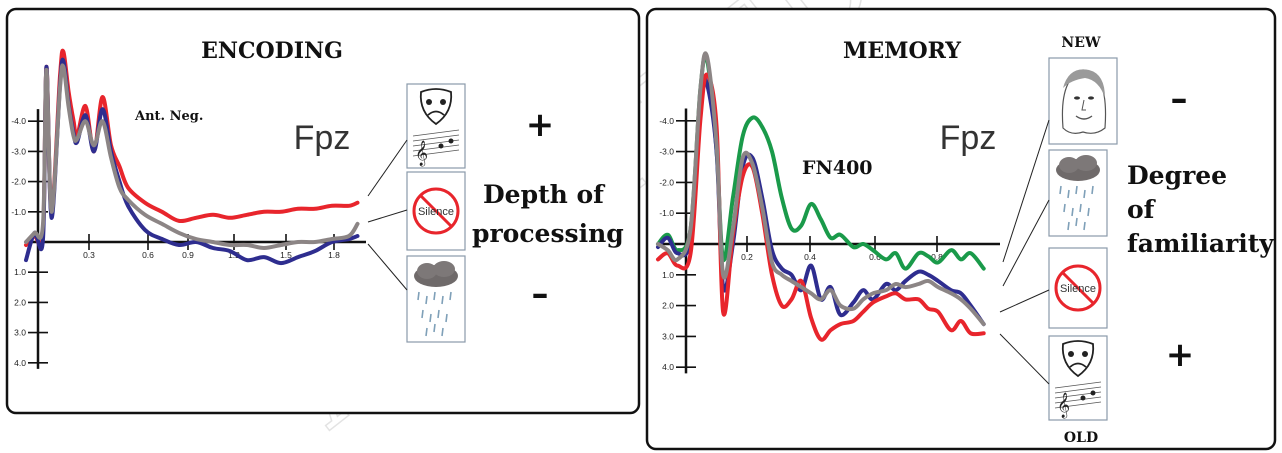 The image size is (1282, 453). What do you see at coordinates (1080, 43) in the screenshot?
I see `new-label: NEW` at bounding box center [1080, 43].